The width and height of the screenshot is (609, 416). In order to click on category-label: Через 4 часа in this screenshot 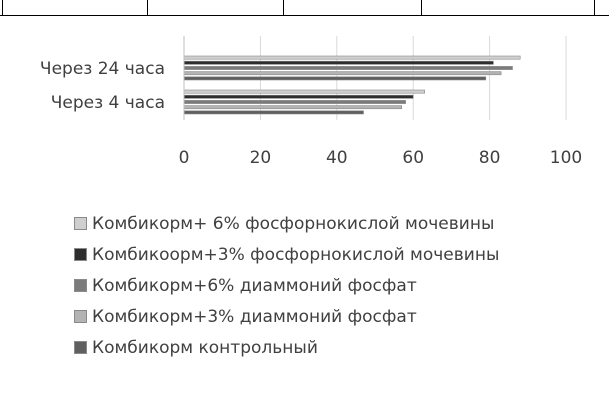, I will do `click(108, 103)`.